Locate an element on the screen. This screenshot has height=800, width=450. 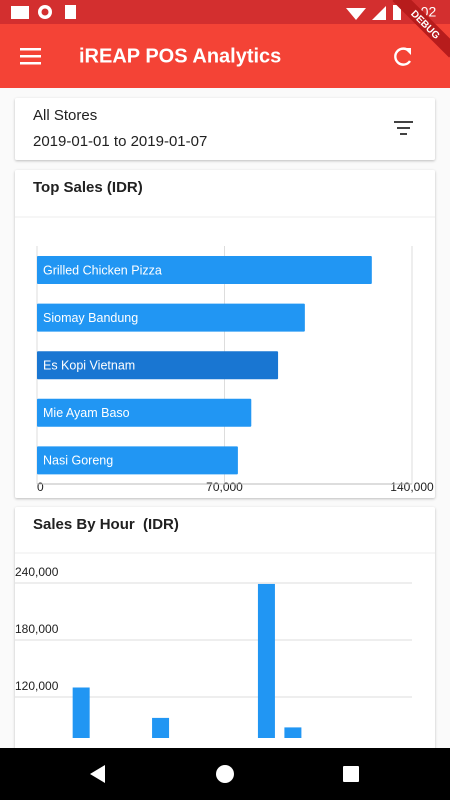
refresh-arc is located at coordinates (403, 56).